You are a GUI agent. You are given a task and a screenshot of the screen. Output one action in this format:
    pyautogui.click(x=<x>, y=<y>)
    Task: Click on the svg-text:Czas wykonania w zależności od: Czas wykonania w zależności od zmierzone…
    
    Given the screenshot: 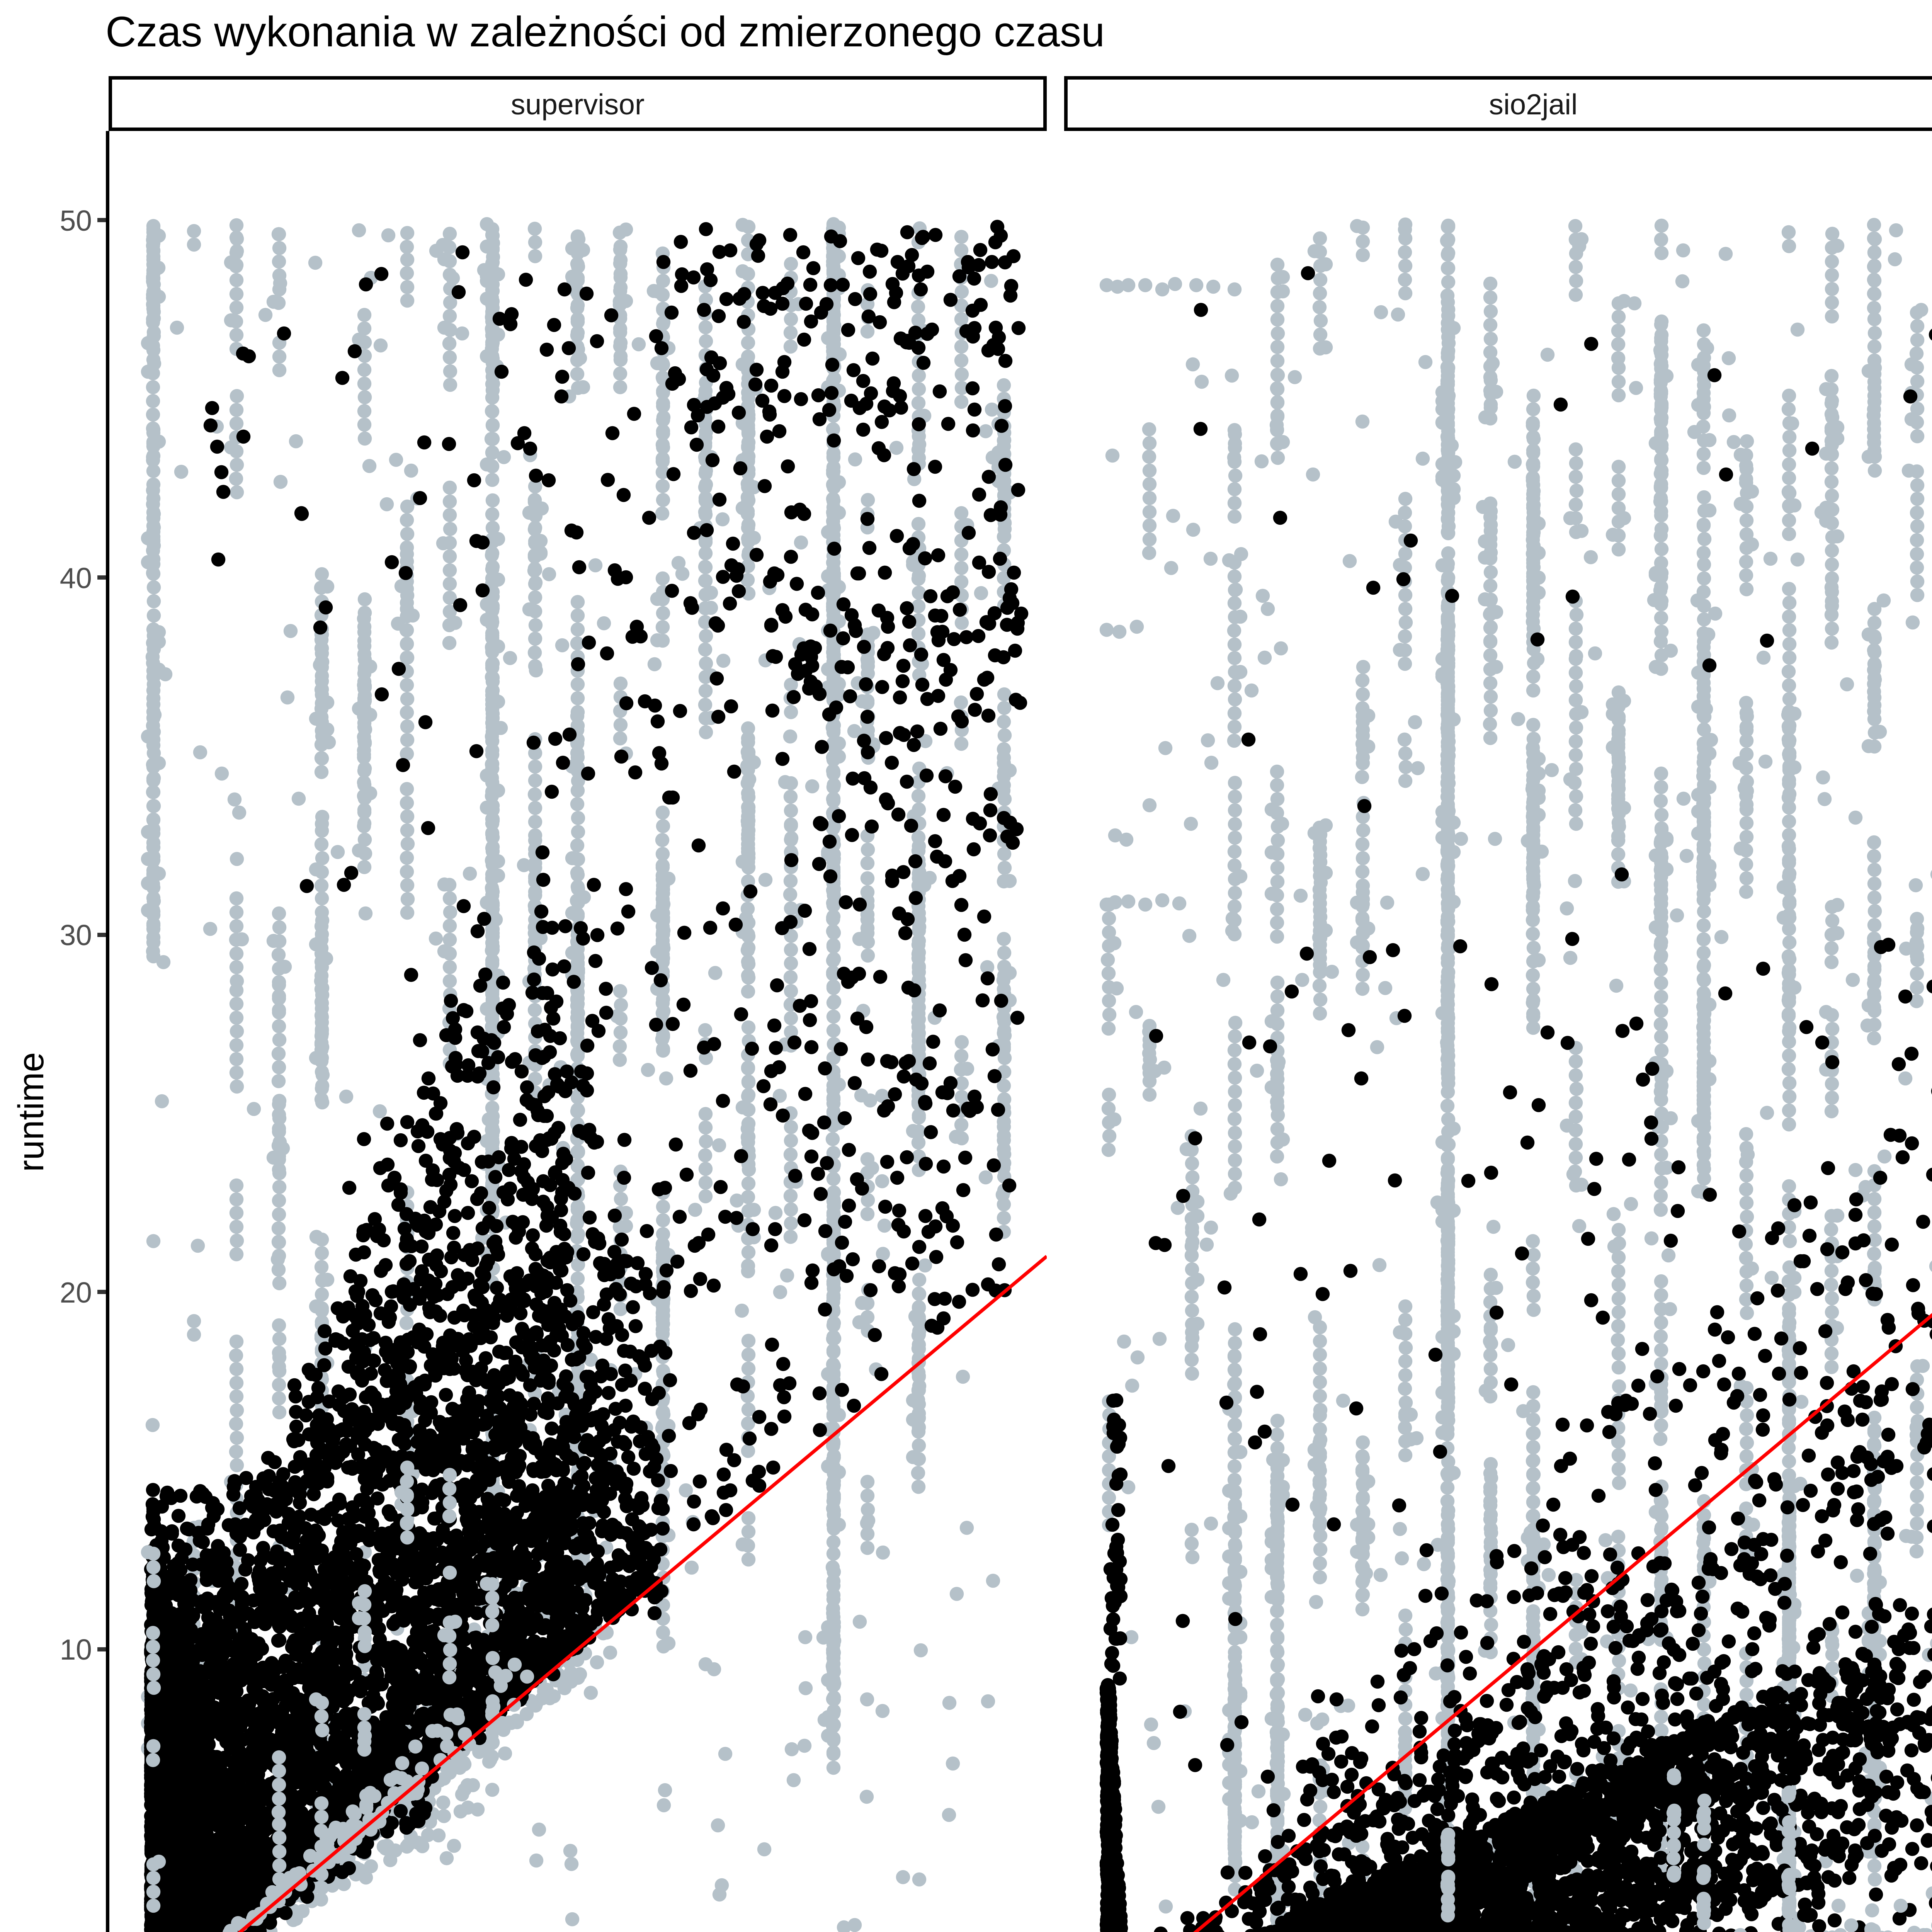 What is the action you would take?
    pyautogui.click(x=605, y=32)
    